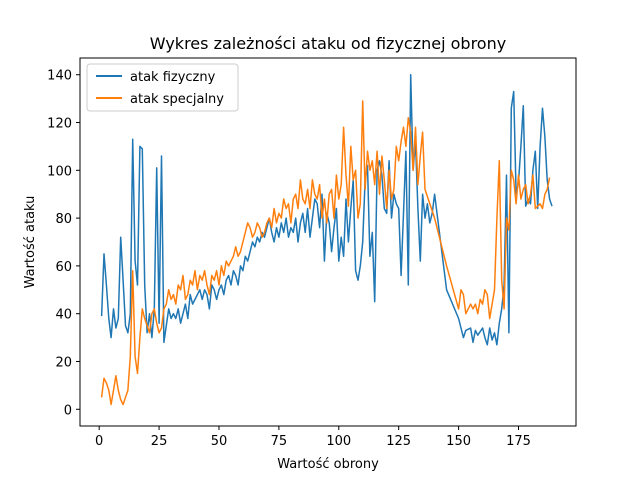 This screenshot has width=640, height=480. Describe the element at coordinates (458, 441) in the screenshot. I see `x-tick-label: 150` at that location.